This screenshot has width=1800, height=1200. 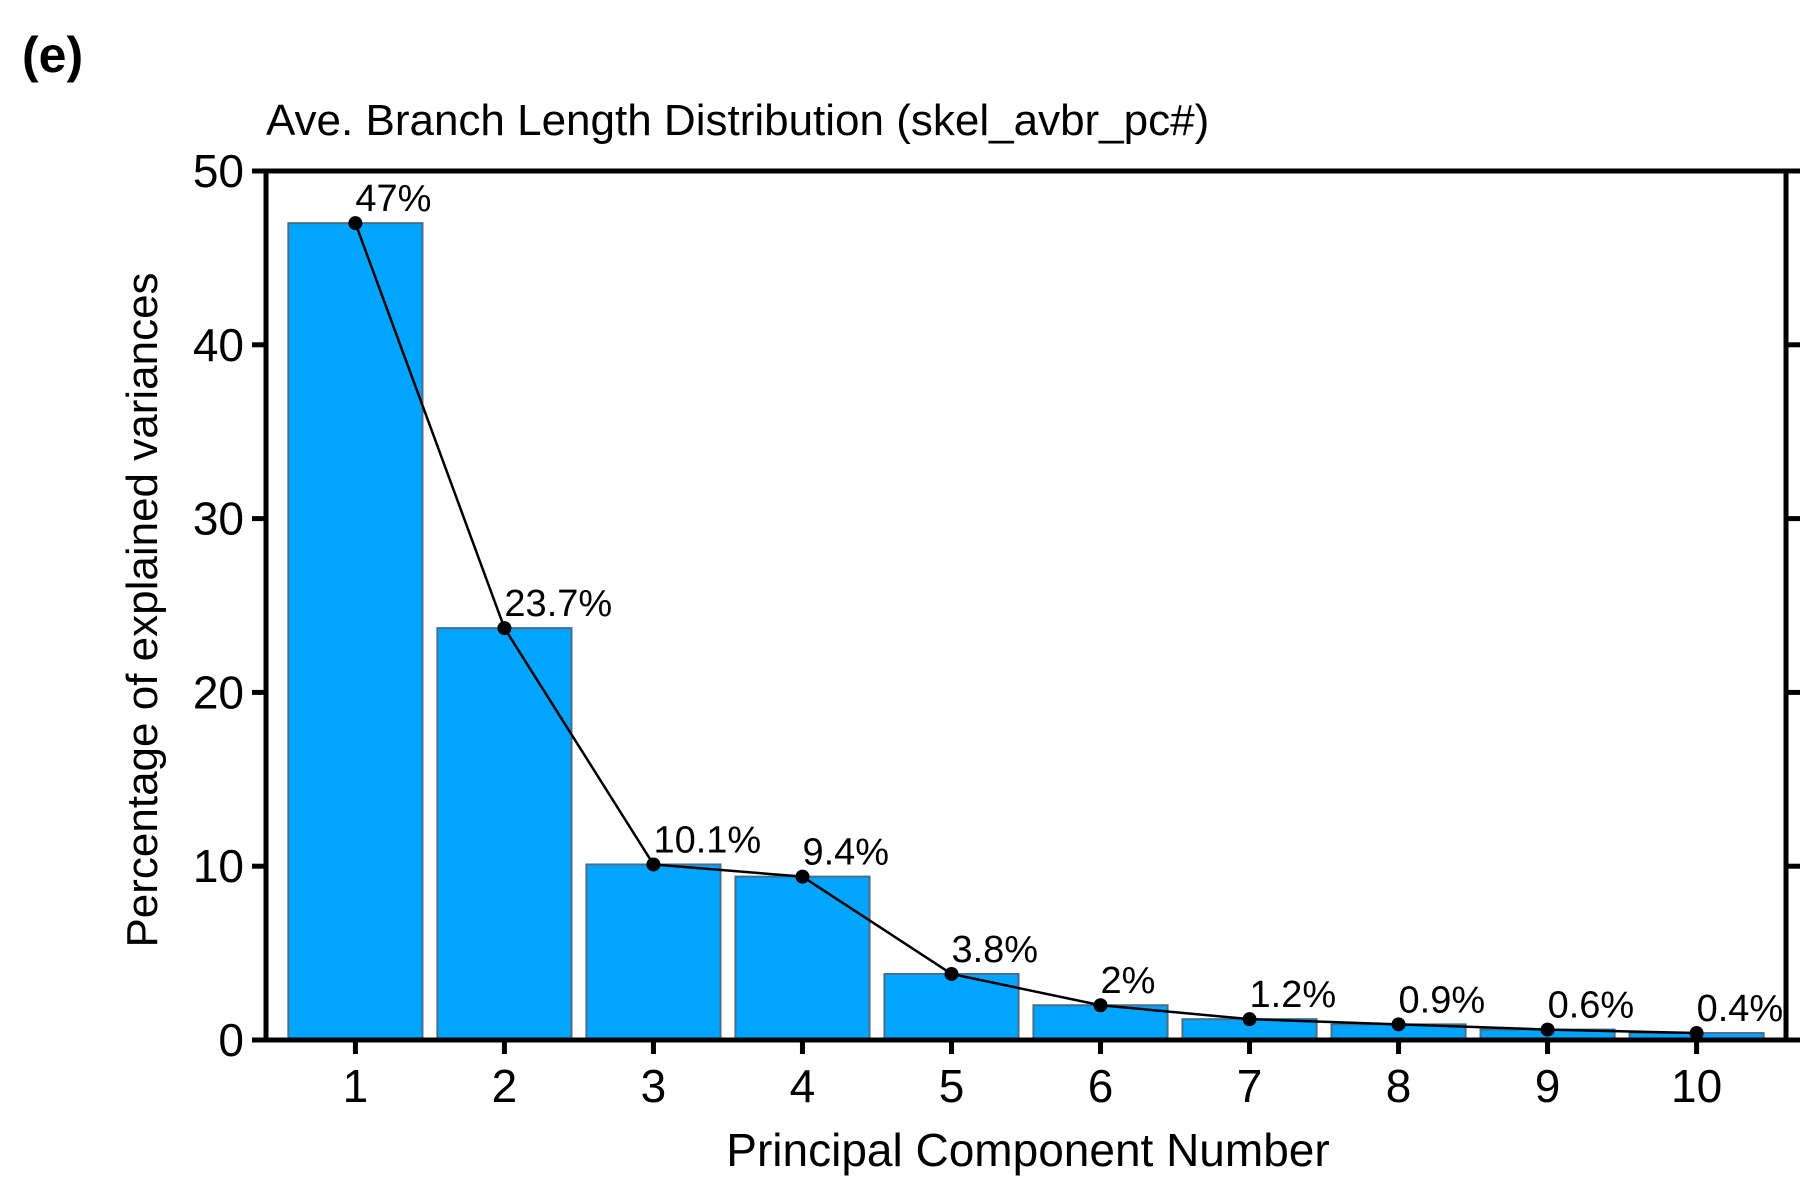 What do you see at coordinates (558, 604) in the screenshot?
I see `data-label: 23.7%` at bounding box center [558, 604].